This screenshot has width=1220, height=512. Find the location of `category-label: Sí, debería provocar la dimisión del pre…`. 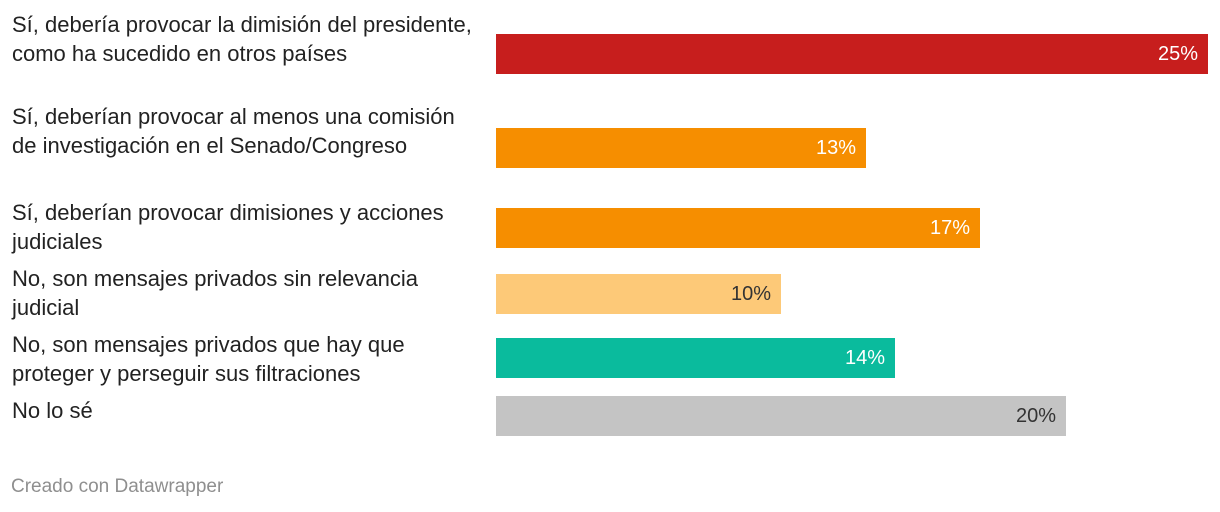

category-label: Sí, debería provocar la dimisión del pre… is located at coordinates (242, 39).